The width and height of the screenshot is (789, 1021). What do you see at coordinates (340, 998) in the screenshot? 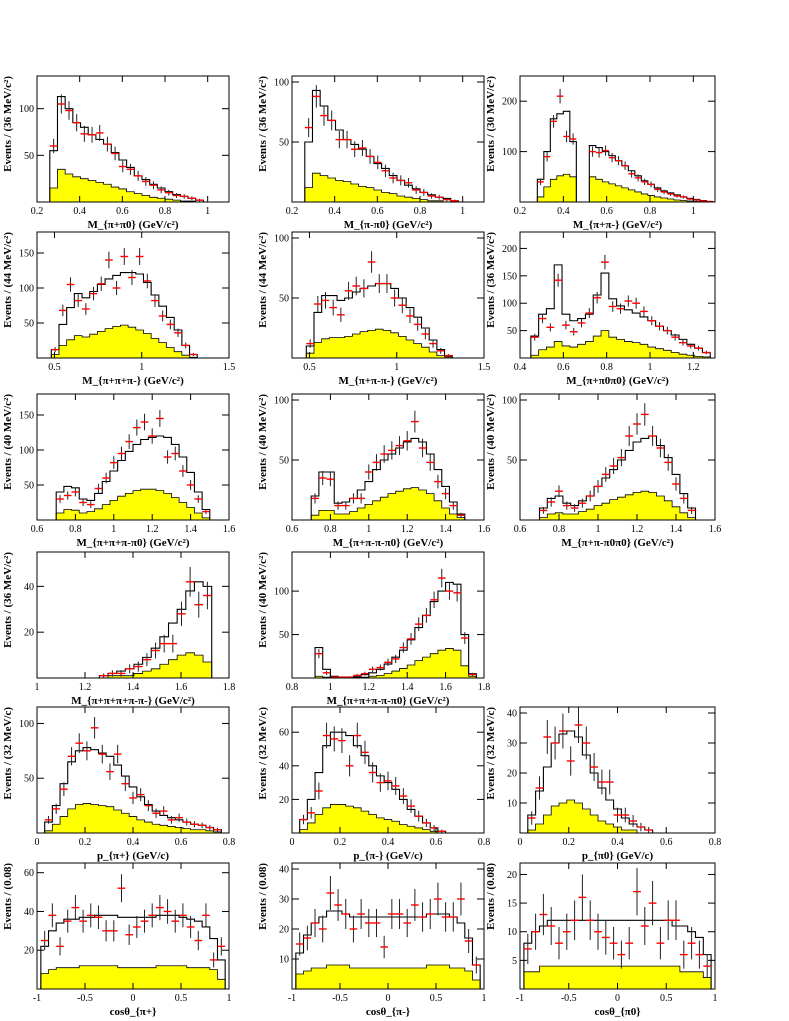
I see `x-tick-label: -0.5` at bounding box center [340, 998].